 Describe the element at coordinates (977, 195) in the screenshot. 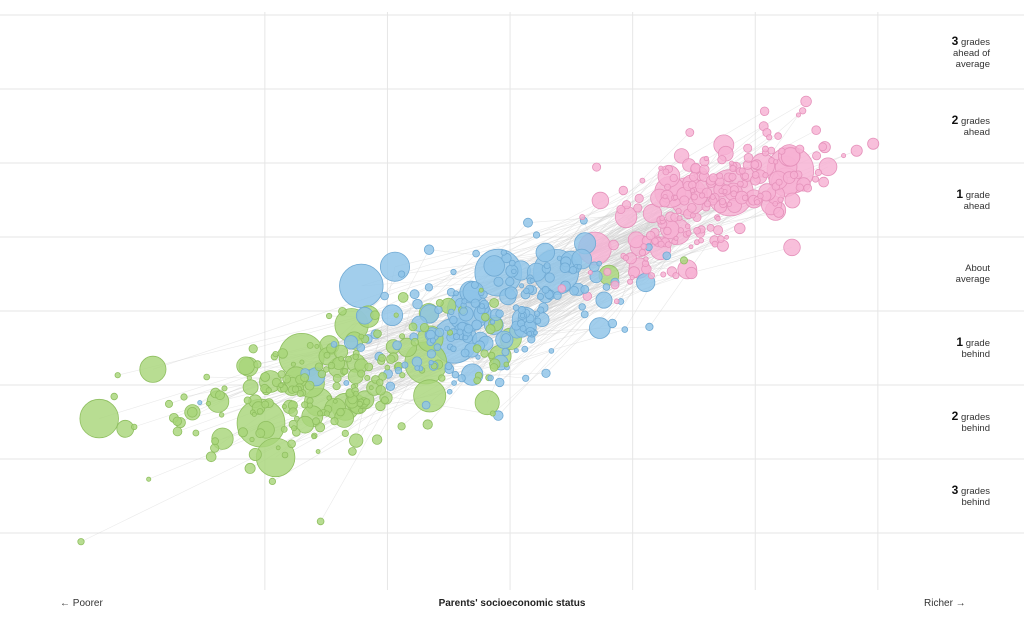

I see `y-tick-text: grade` at that location.